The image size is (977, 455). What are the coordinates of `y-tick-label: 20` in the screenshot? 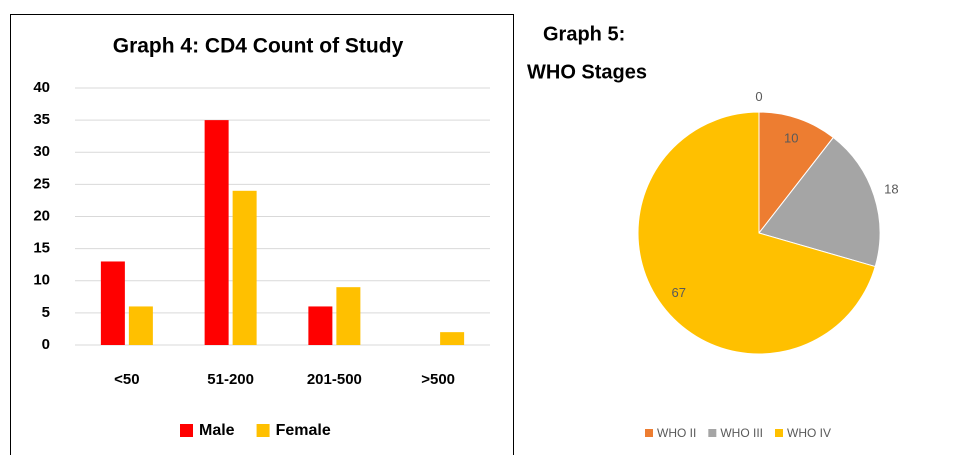 It's located at (41, 215).